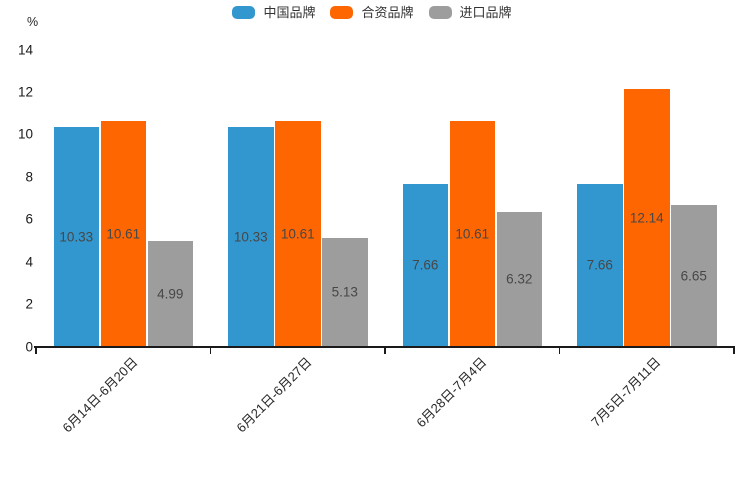  Describe the element at coordinates (29, 346) in the screenshot. I see `y-tick-label: 0` at that location.